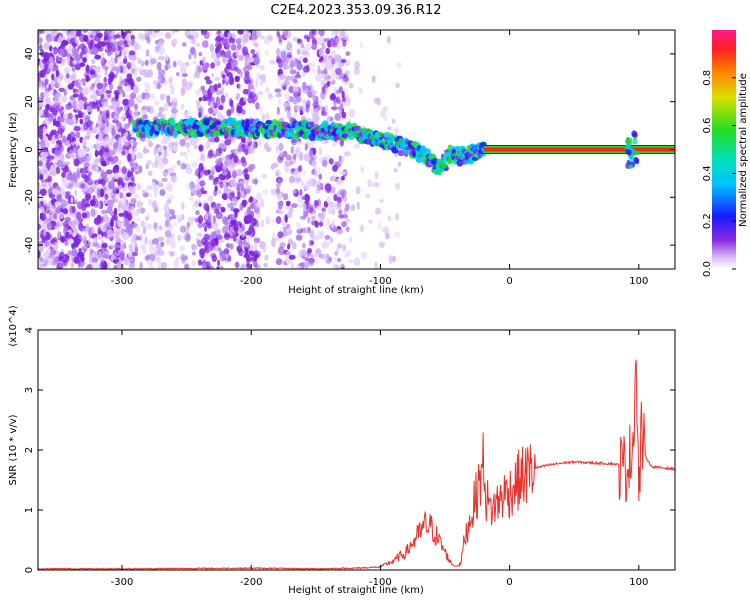 Image resolution: width=750 pixels, height=600 pixels. What do you see at coordinates (29, 330) in the screenshot?
I see `y-tick-label: 4` at bounding box center [29, 330].